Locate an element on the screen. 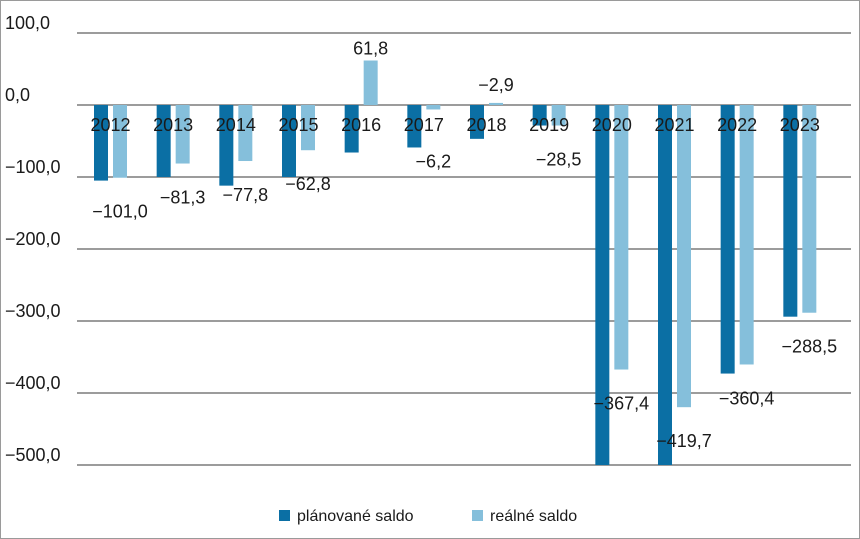  y-tick-label: −200,0 is located at coordinates (33, 239).